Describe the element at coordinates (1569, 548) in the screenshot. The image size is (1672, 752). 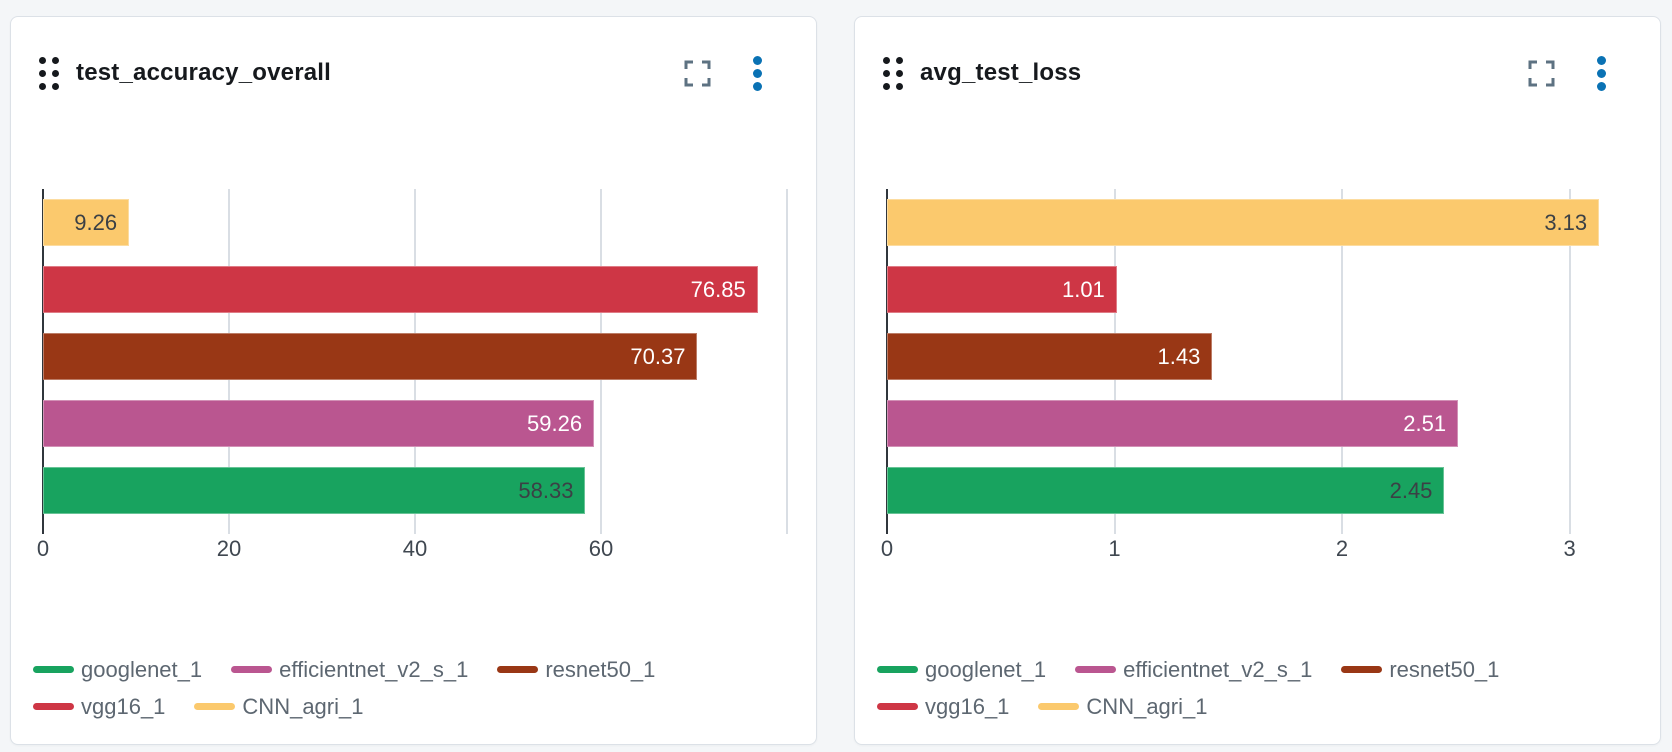
I see `x-tick-3: 3` at that location.